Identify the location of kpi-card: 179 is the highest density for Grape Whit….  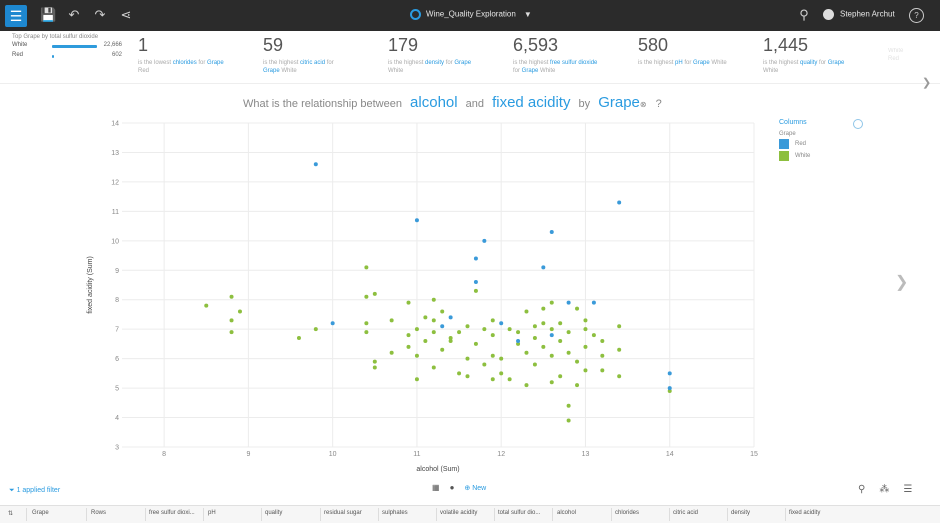
(430, 54).